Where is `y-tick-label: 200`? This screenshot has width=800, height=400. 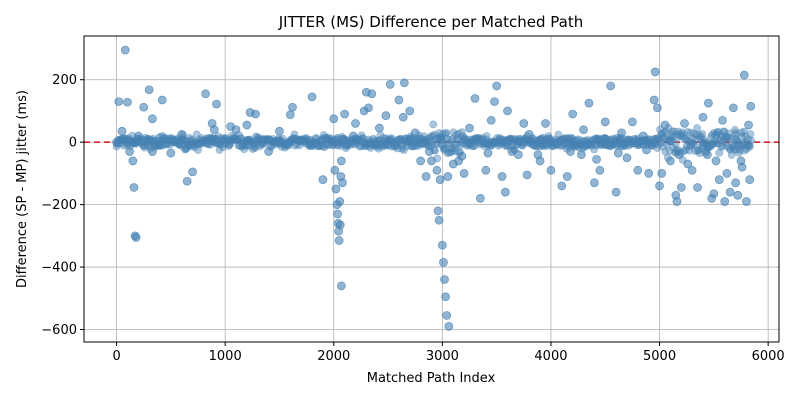 y-tick-label: 200 is located at coordinates (64, 80).